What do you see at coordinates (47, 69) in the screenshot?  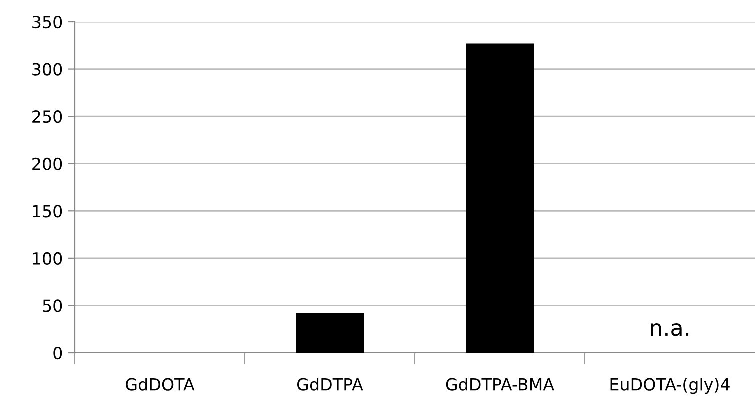 I see `y-tick-label: 300` at bounding box center [47, 69].